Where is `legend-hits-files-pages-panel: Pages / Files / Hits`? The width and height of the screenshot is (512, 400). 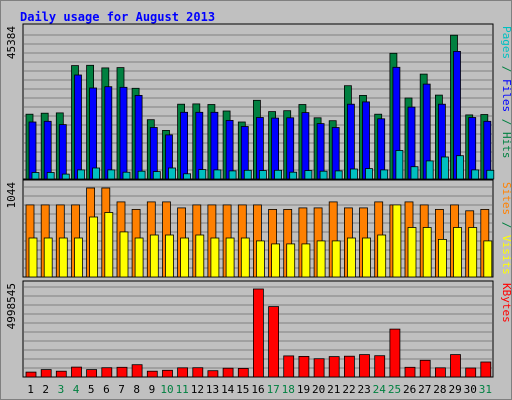 legend-hits-files-pages-panel: Pages / Files / Hits is located at coordinates (505, 92).